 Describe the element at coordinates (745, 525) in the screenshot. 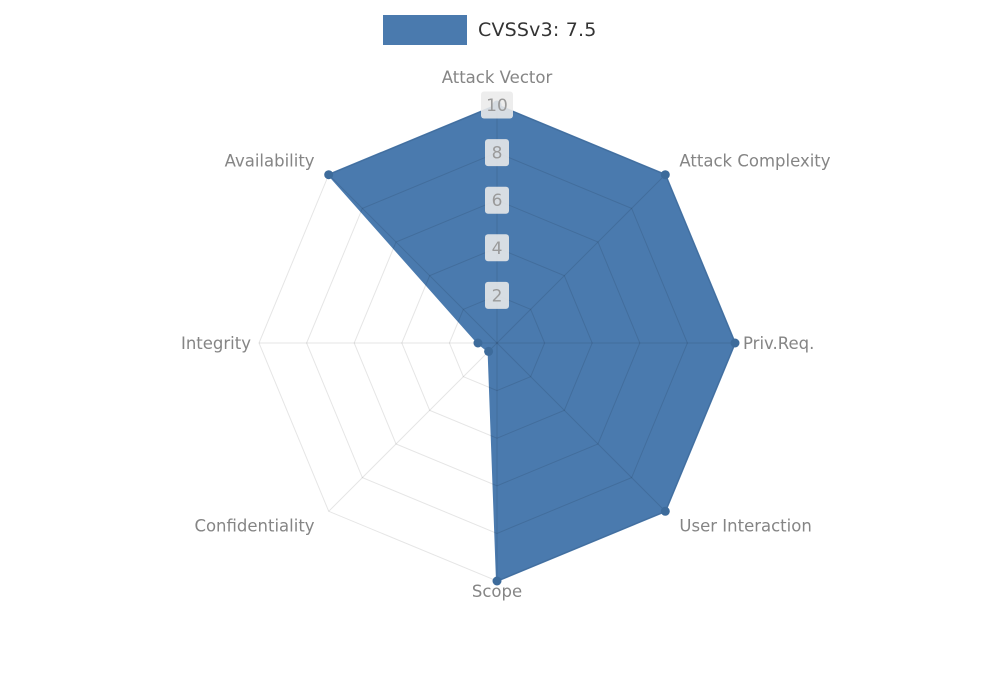

I see `axis-label-user-interaction: User Interaction` at that location.